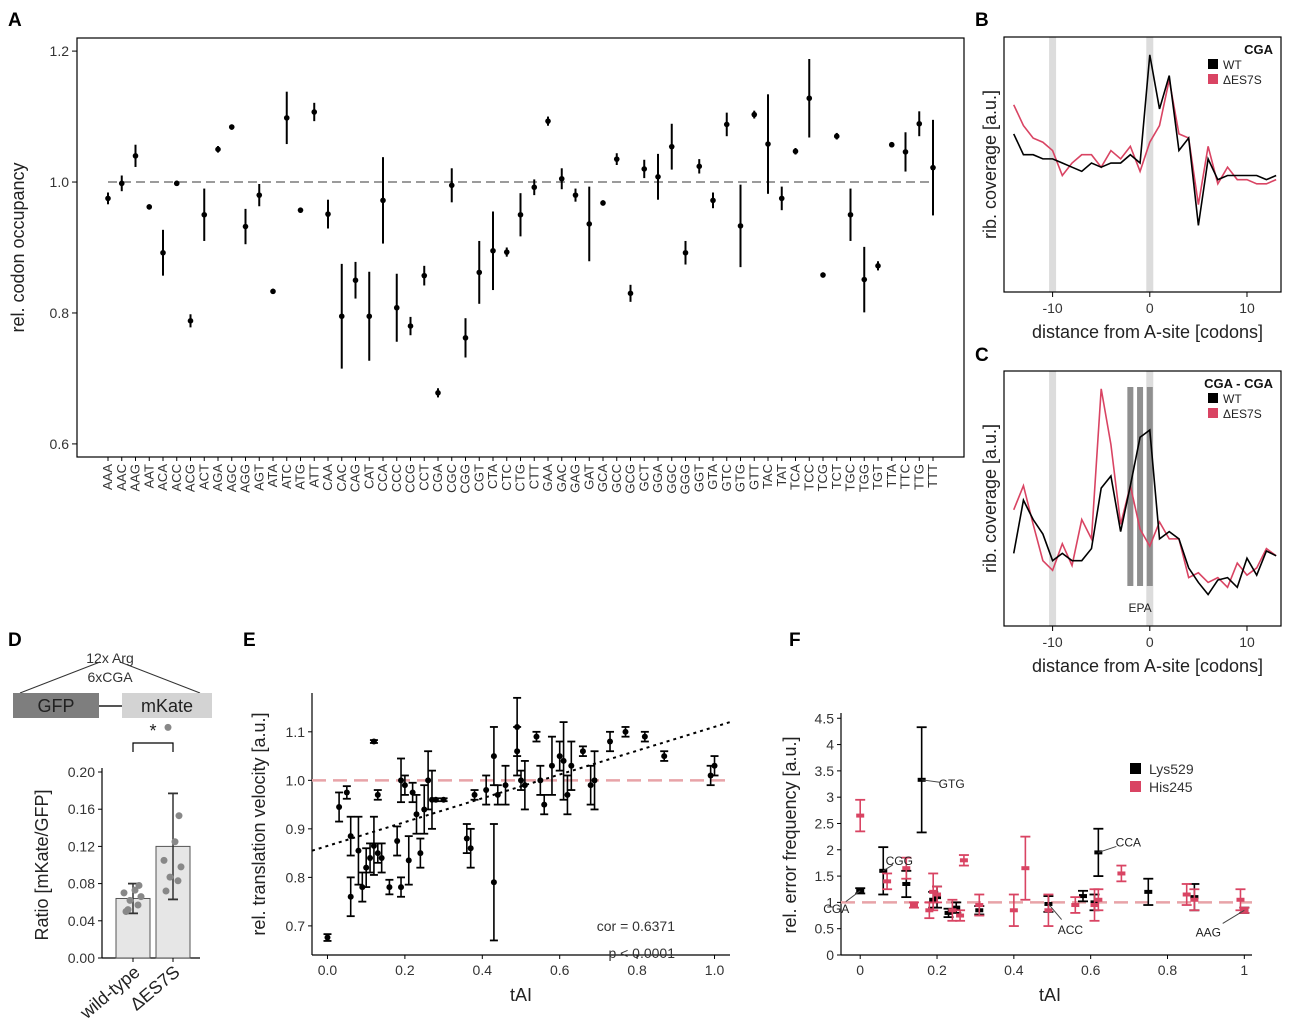 This screenshot has width=1291, height=1036. Describe the element at coordinates (636, 926) in the screenshot. I see `correlation-annotation: cor = 0.6371` at that location.